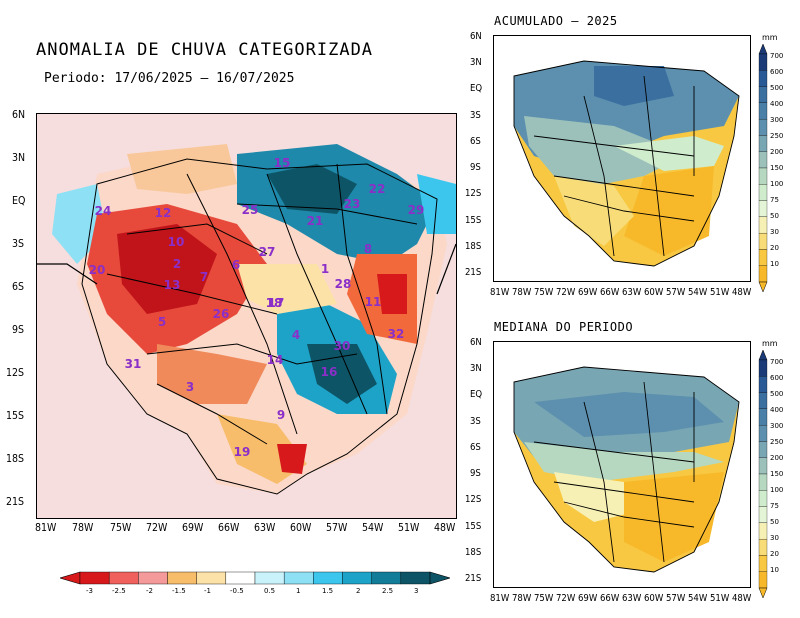 The height and width of the screenshot is (618, 800). What do you see at coordinates (229, 528) in the screenshot?
I see `main-lon-tick: 66W` at bounding box center [229, 528].